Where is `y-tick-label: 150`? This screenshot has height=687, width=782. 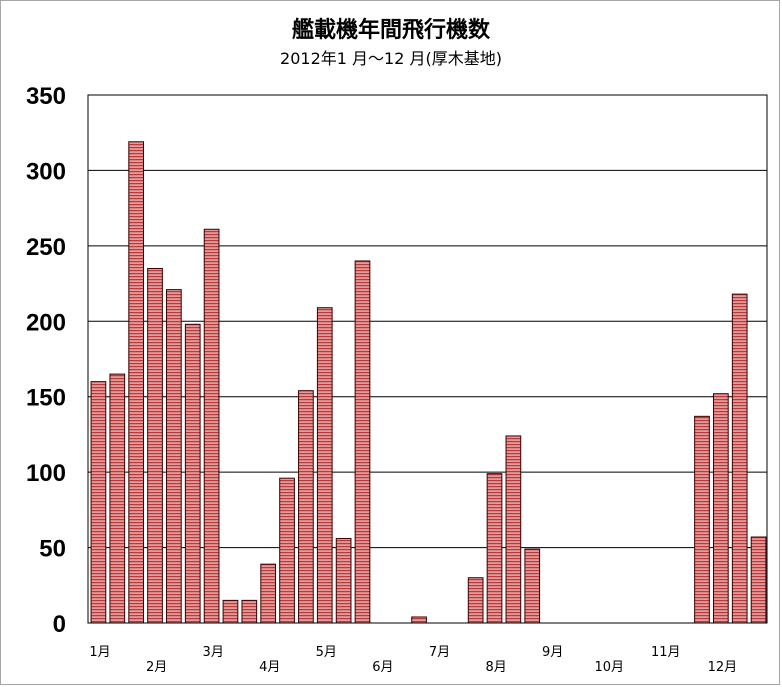 y-tick-label: 150 is located at coordinates (46, 398).